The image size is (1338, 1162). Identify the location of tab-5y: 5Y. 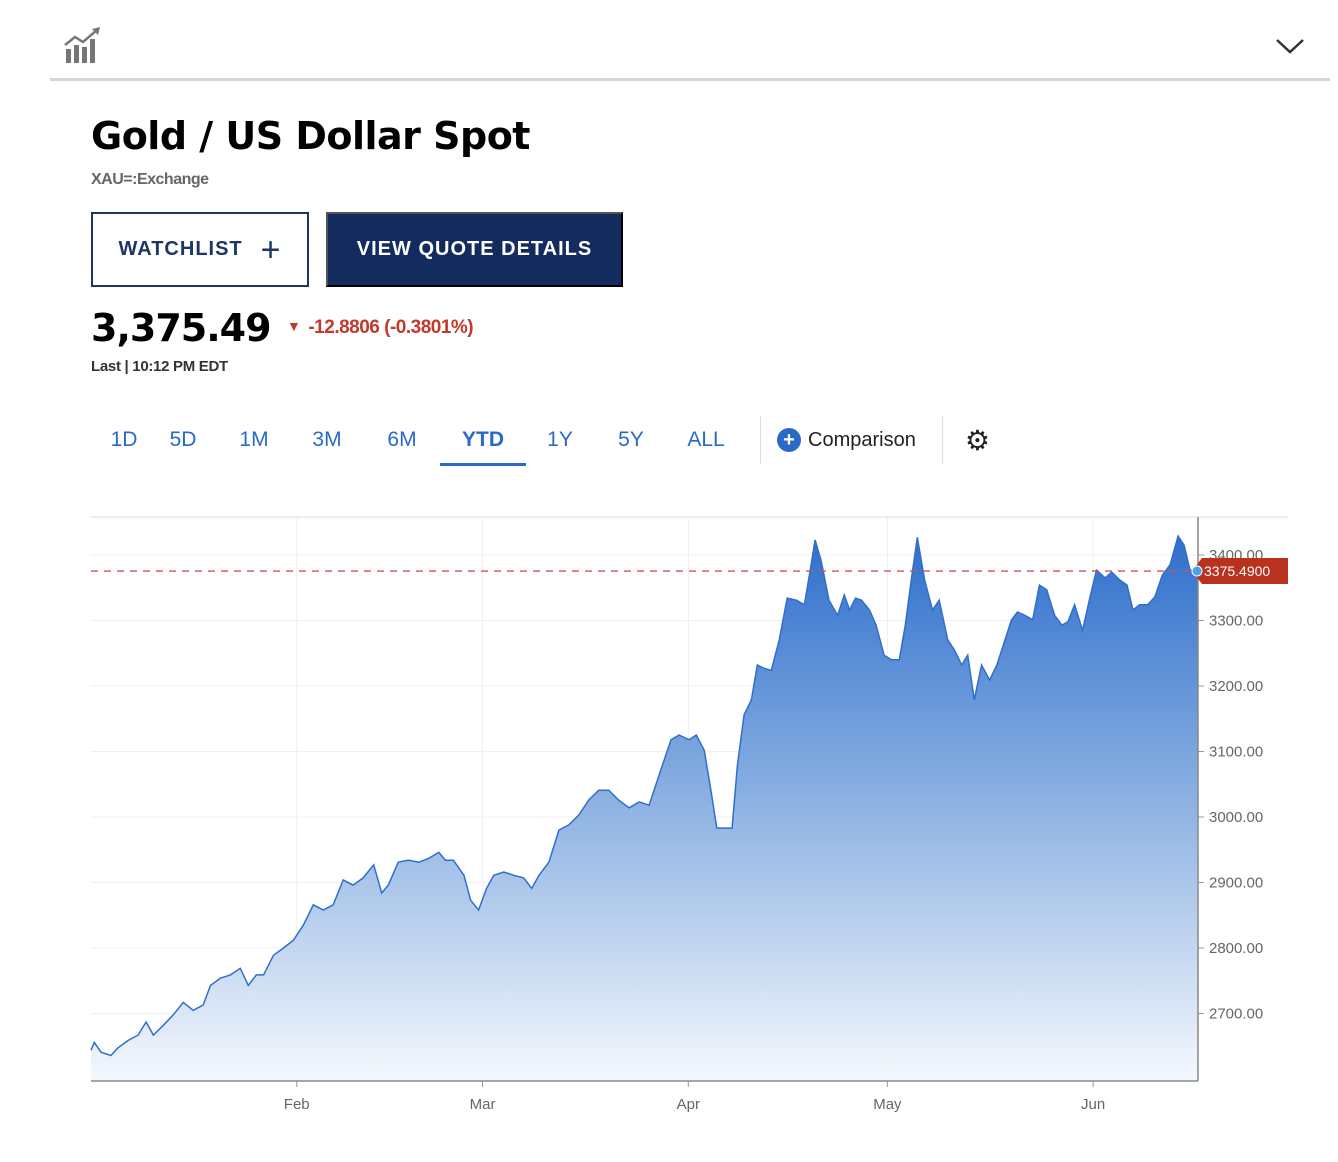
(631, 439).